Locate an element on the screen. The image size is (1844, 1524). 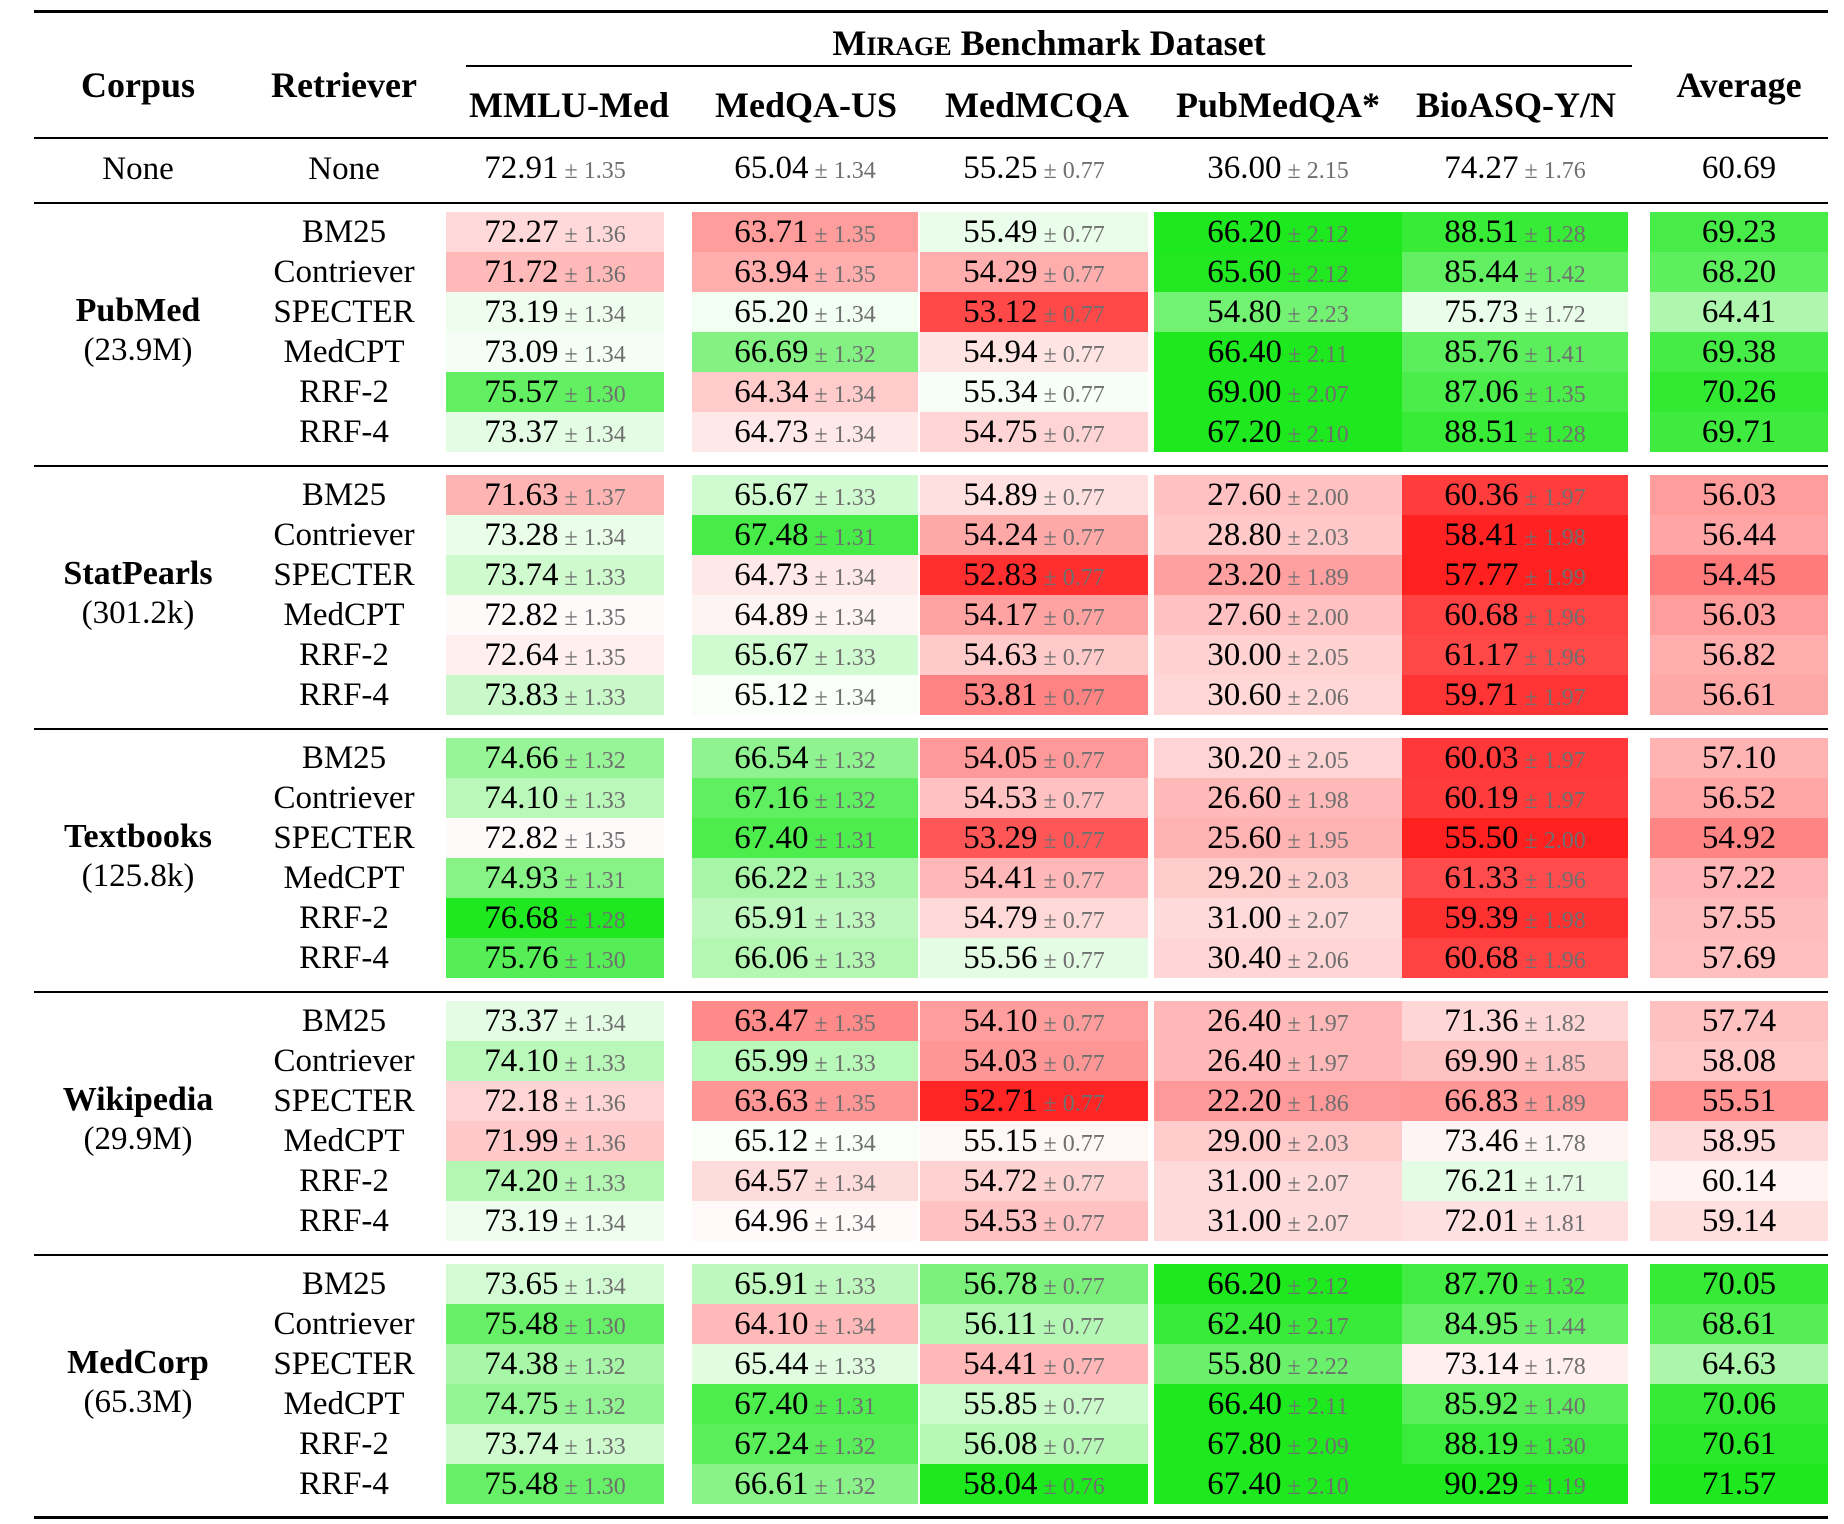
score-cell: 65.60 ± 2.12 is located at coordinates (1278, 272).